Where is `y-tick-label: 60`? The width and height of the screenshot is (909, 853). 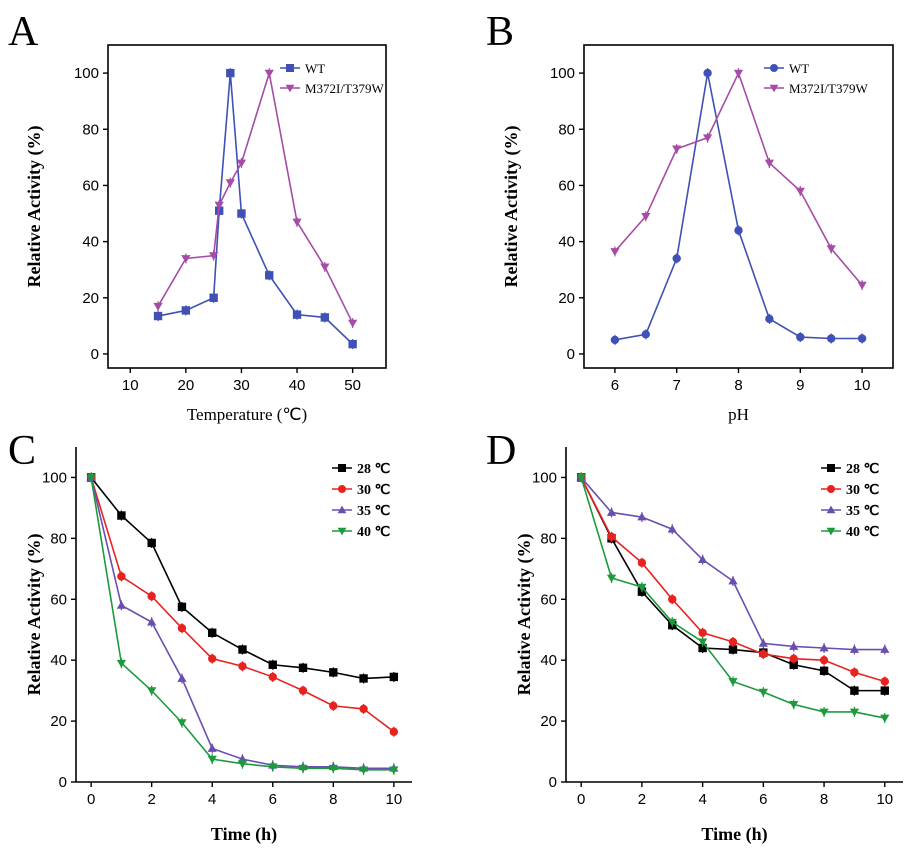
y-tick-label: 60 is located at coordinates (90, 185).